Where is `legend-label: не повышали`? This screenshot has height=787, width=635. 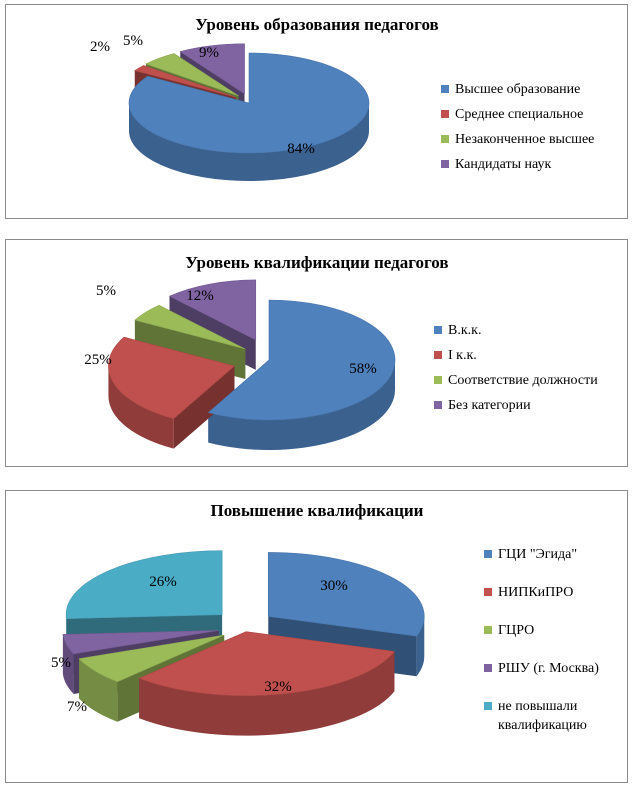
legend-label: не повышали is located at coordinates (538, 706).